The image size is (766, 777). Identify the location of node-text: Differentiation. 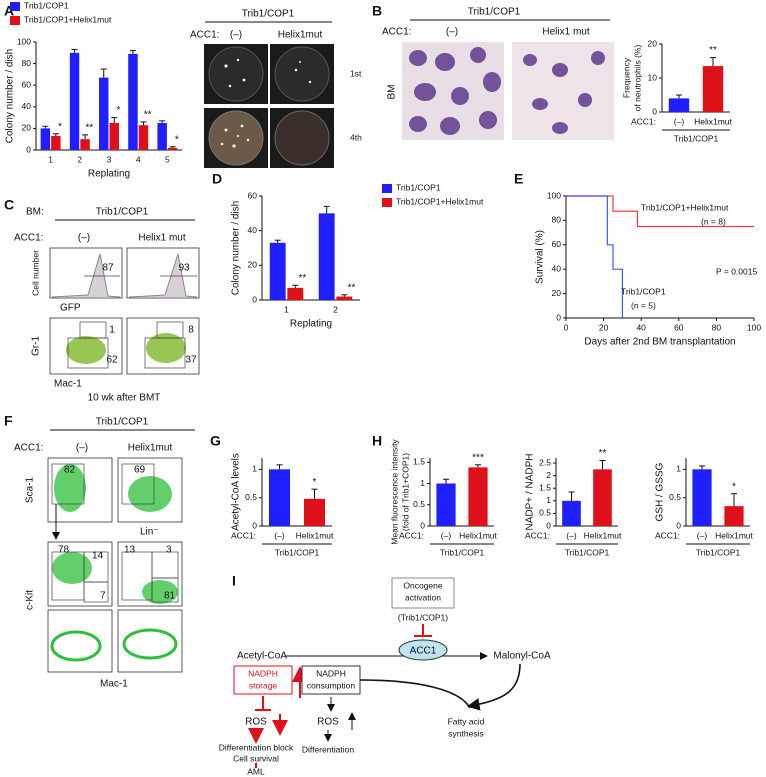
(328, 749).